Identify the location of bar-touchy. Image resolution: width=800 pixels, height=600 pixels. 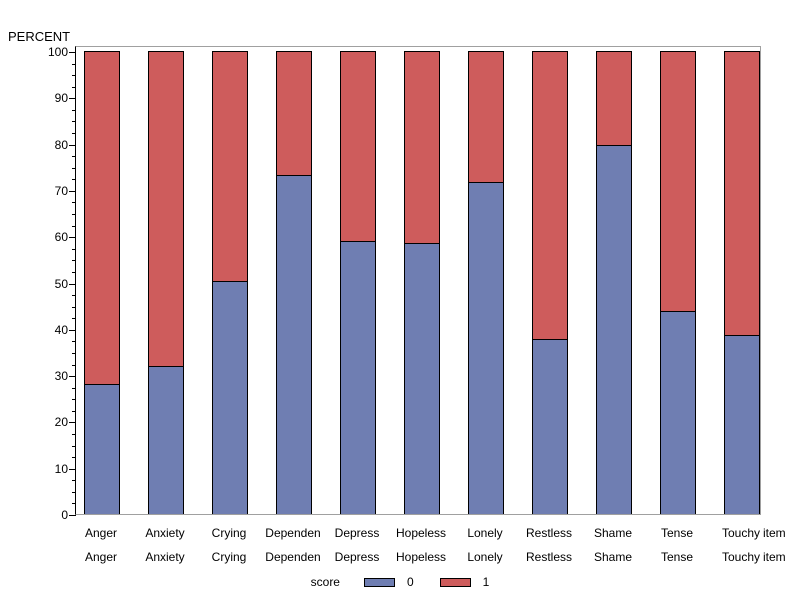
(742, 282).